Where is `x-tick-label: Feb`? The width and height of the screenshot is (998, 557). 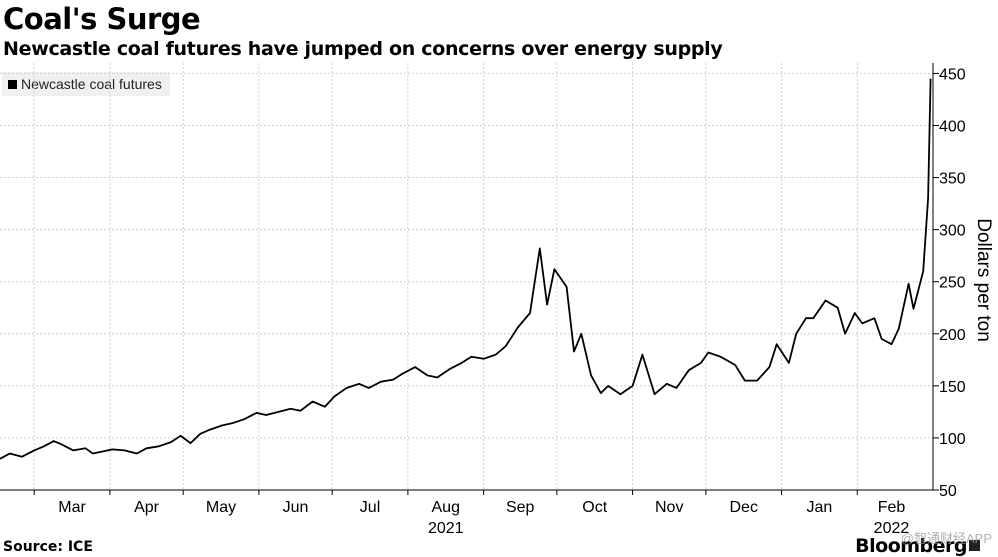 x-tick-label: Feb is located at coordinates (892, 507).